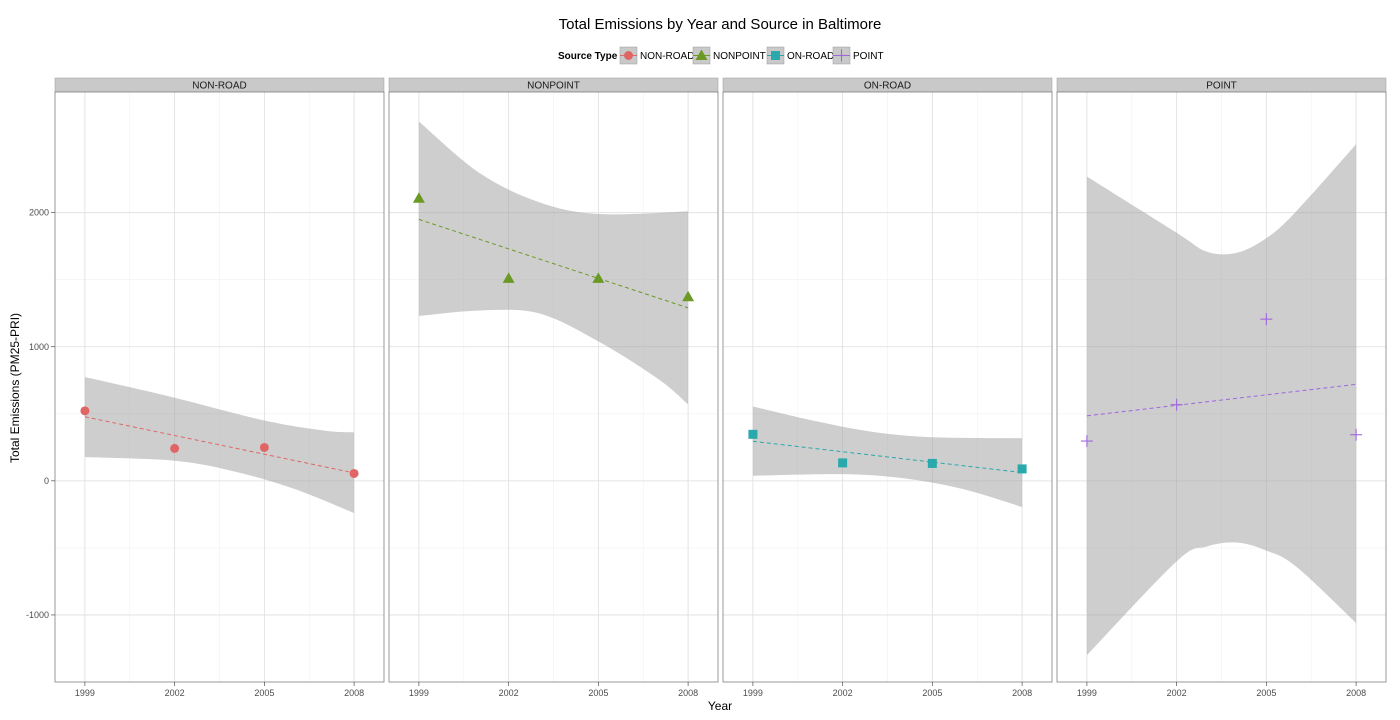 The width and height of the screenshot is (1400, 720). I want to click on x-axis-title: Year, so click(720, 706).